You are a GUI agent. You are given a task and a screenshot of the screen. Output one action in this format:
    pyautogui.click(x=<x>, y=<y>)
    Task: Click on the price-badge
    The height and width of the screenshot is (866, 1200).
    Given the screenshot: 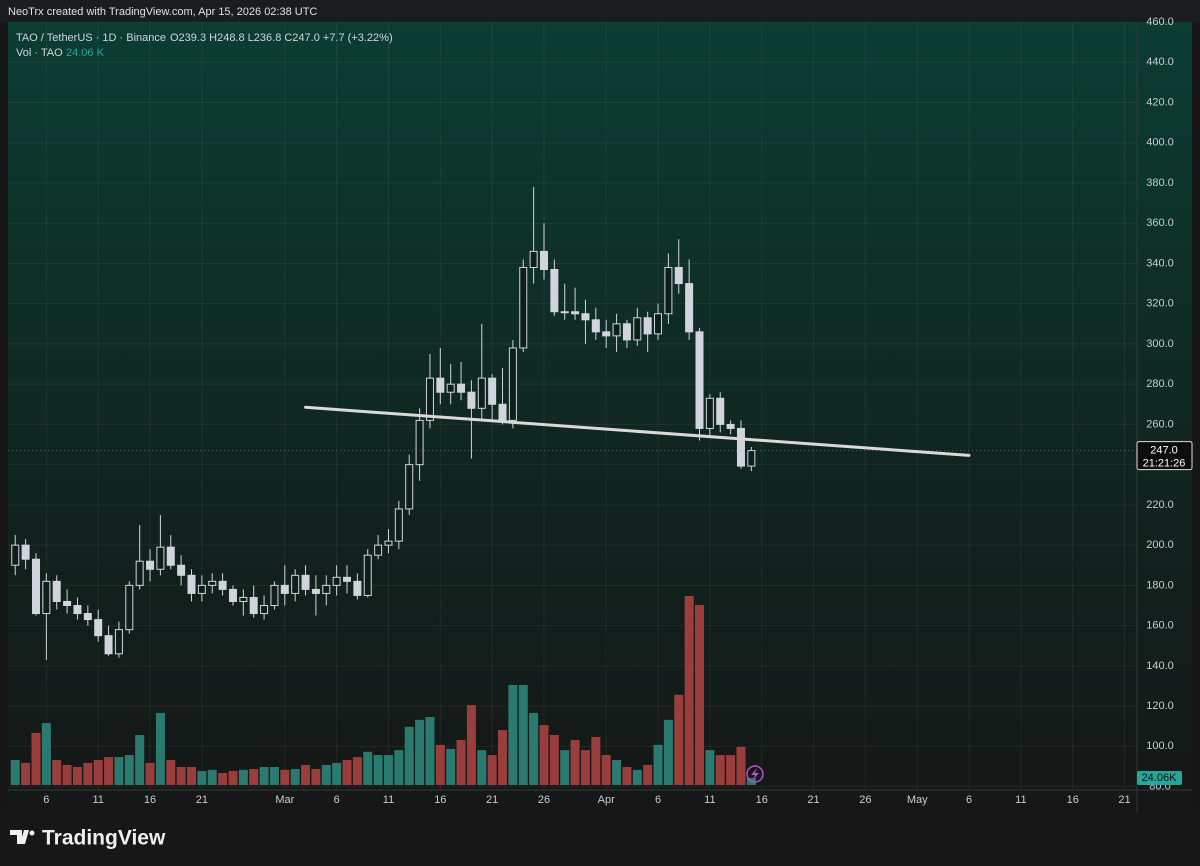 What is the action you would take?
    pyautogui.click(x=1164, y=456)
    